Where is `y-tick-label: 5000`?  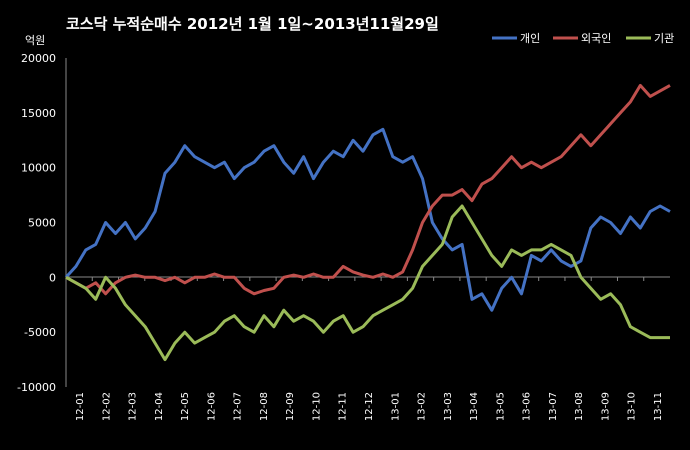 y-tick-label: 5000 is located at coordinates (42, 223).